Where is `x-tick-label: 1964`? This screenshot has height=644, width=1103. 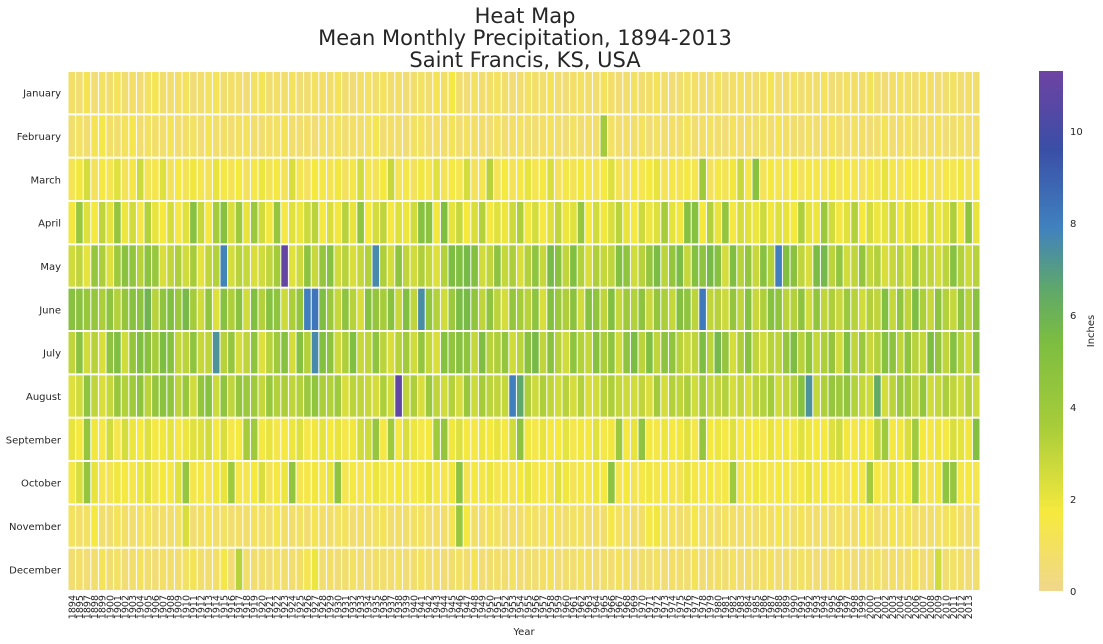
x-tick-label: 1964 is located at coordinates (597, 607).